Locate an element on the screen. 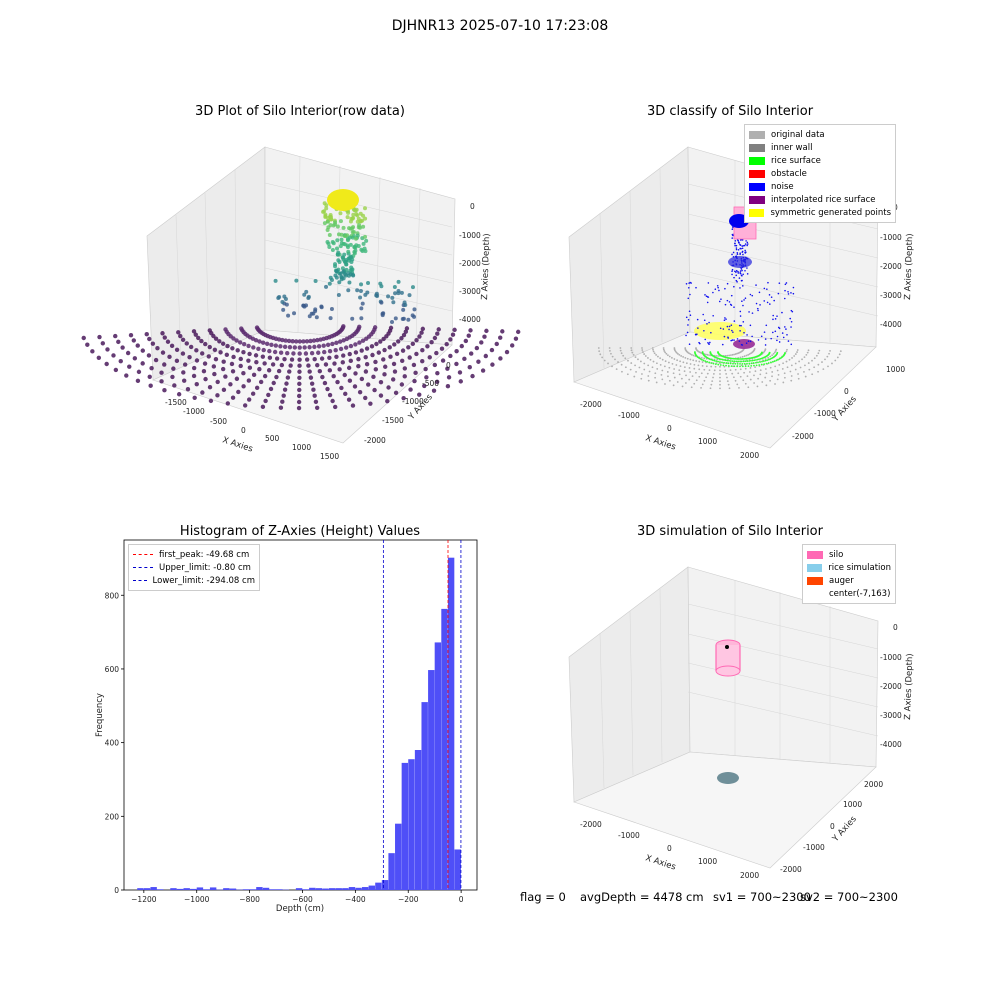 The image size is (1000, 1000). rice-simulation-surface is located at coordinates (728, 778).